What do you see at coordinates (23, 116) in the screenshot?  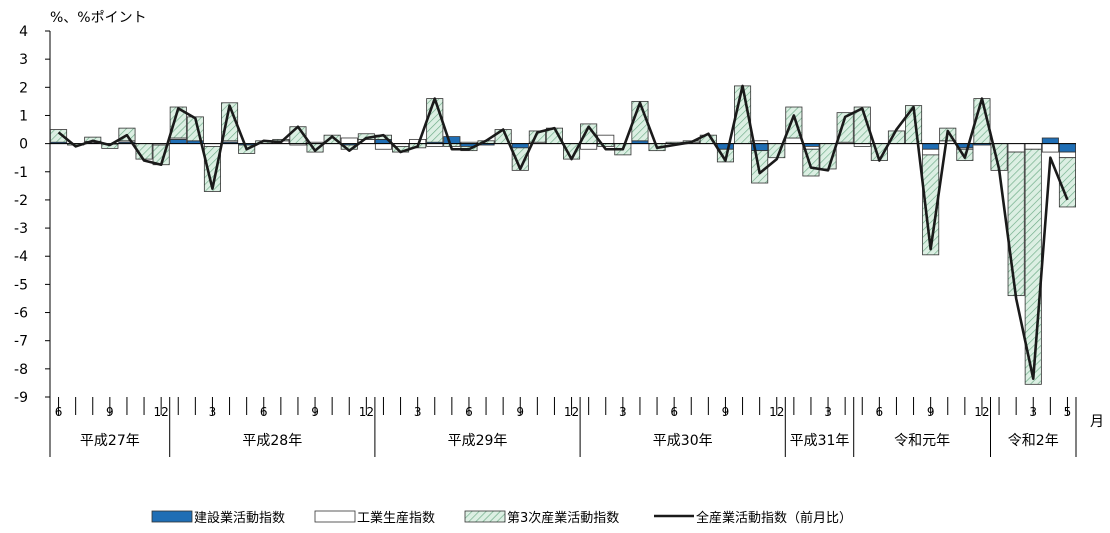 I see `y-tick-label: 1` at bounding box center [23, 116].